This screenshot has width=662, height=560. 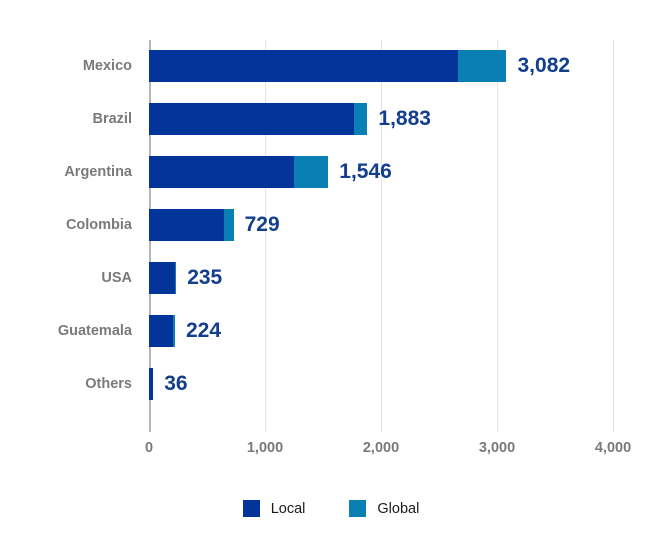 What do you see at coordinates (74, 119) in the screenshot?
I see `category-row: Brazil` at bounding box center [74, 119].